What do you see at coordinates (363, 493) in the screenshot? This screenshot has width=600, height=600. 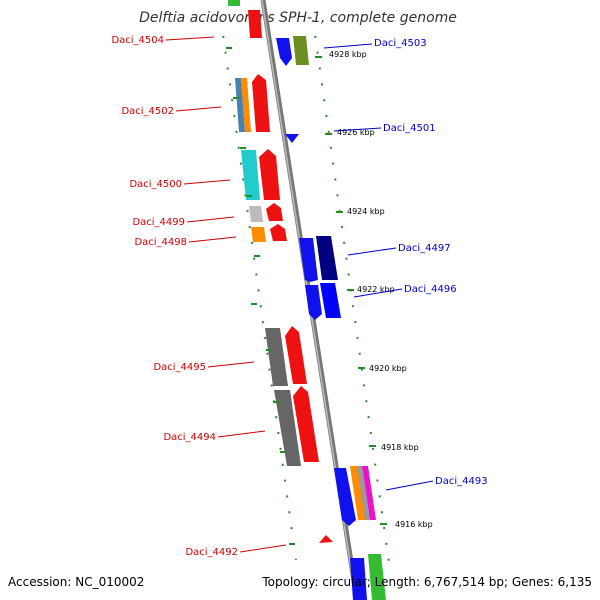 I see `gene-block-daci-4493-grey` at bounding box center [363, 493].